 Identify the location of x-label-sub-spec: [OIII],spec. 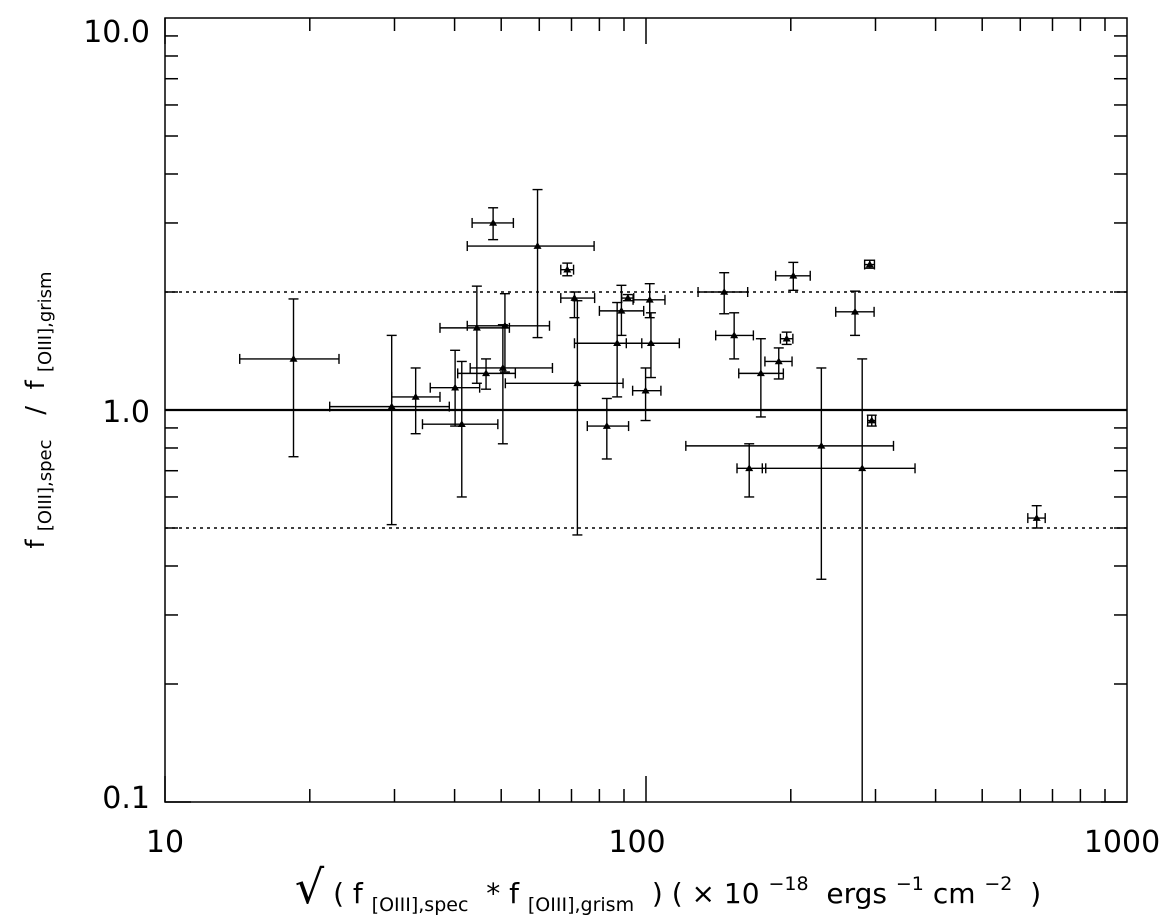
(420, 905).